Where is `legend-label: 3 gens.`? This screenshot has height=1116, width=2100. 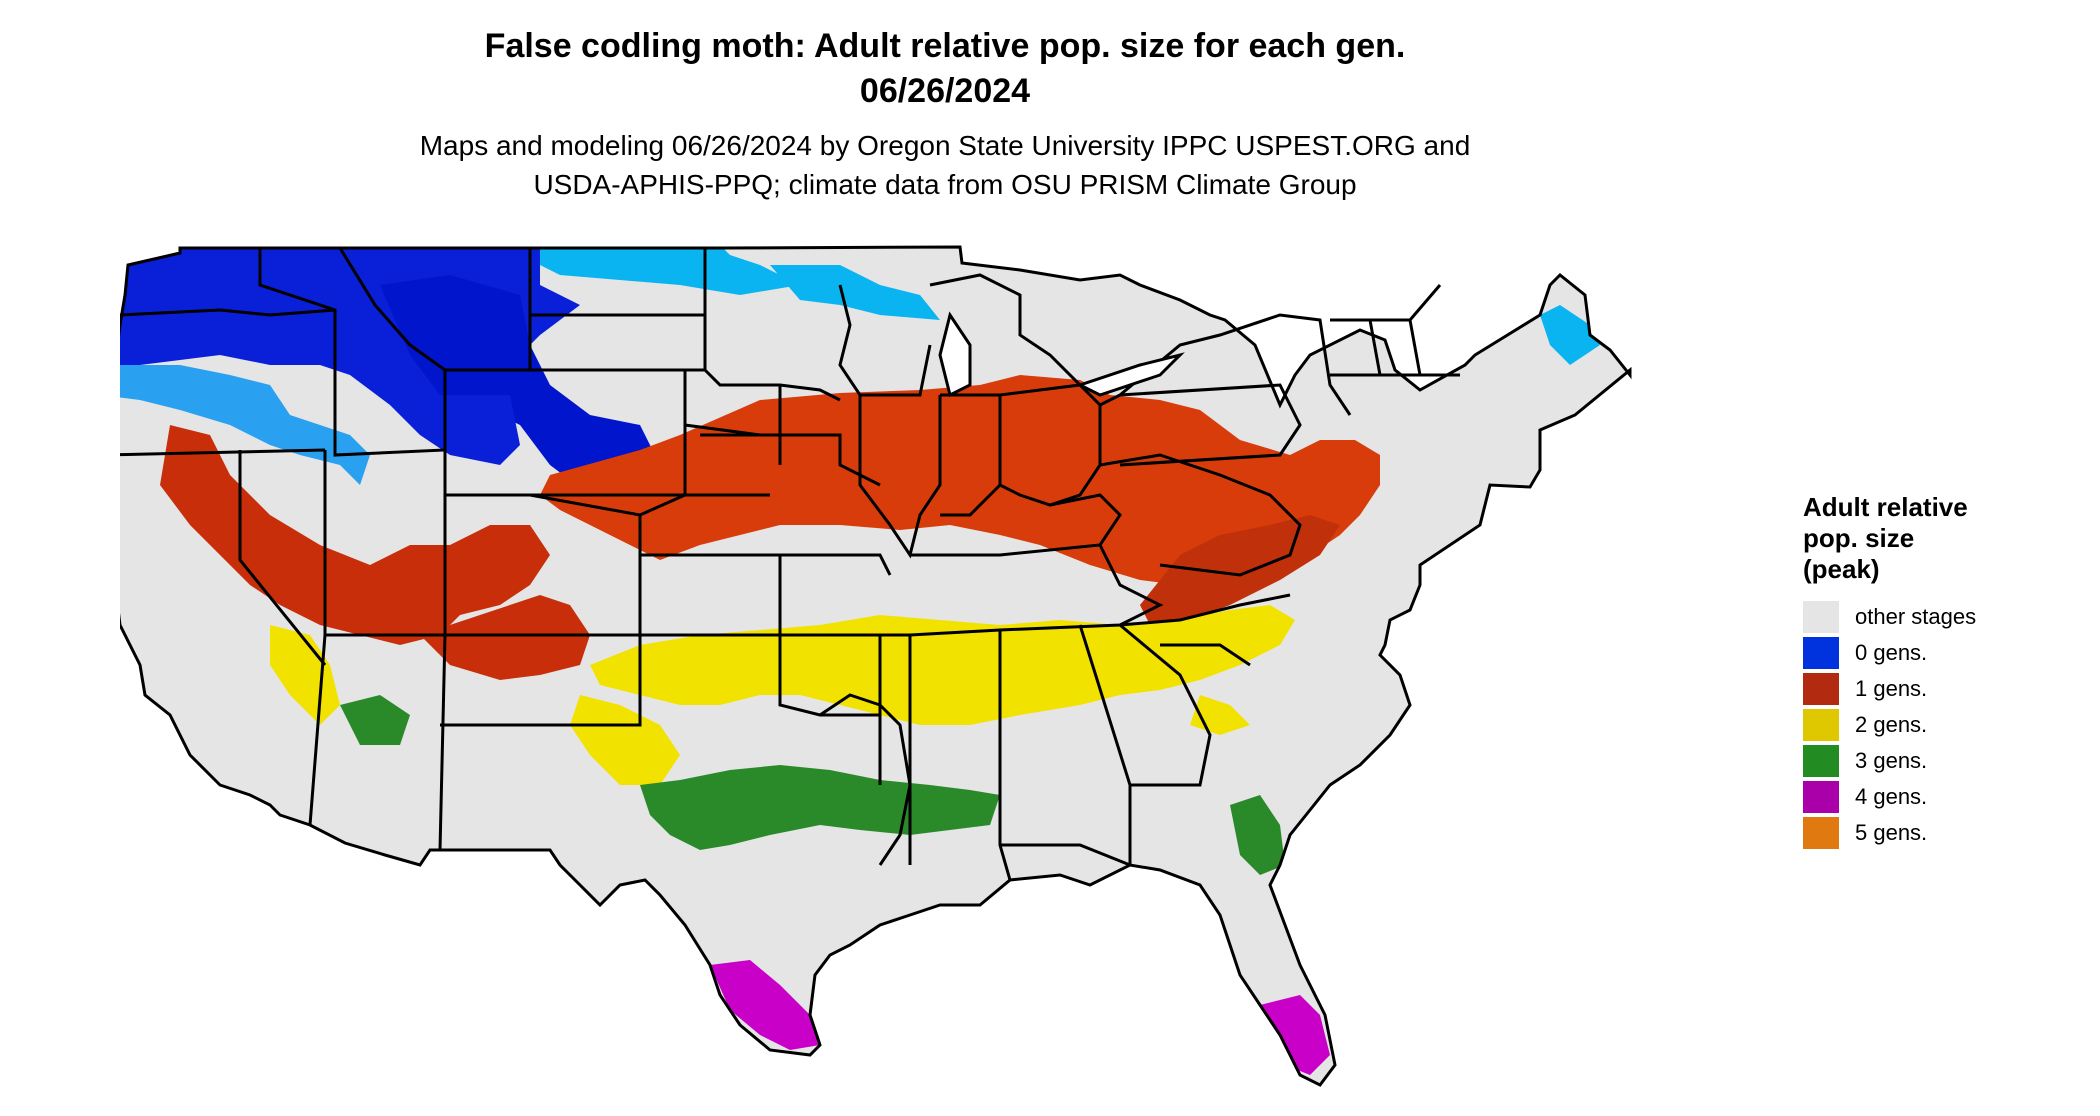 legend-label: 3 gens. is located at coordinates (1891, 760).